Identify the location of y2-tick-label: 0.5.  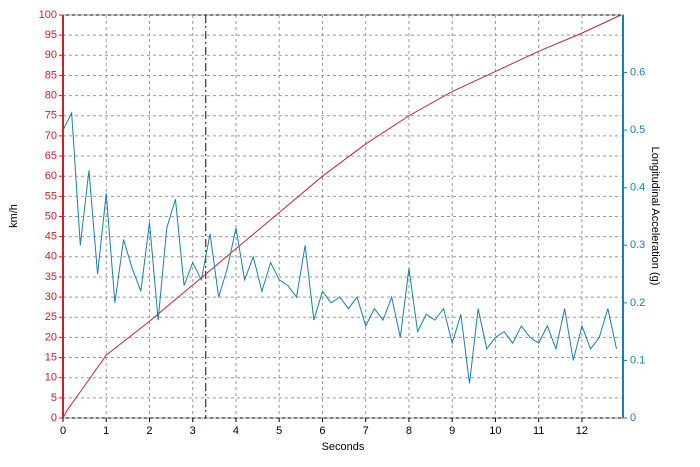
(637, 130).